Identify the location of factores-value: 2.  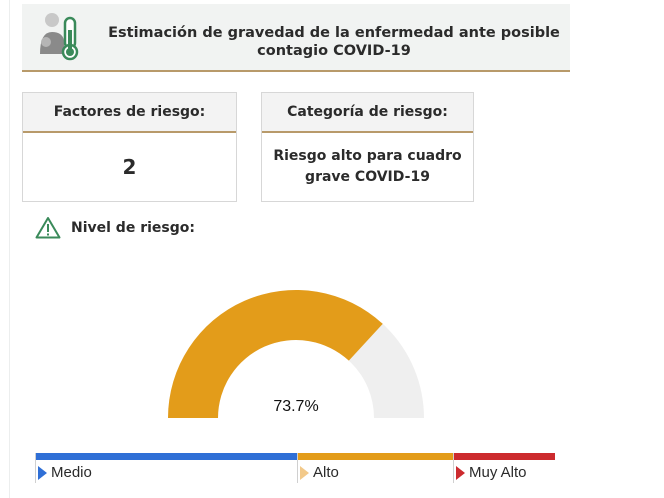
(129, 167).